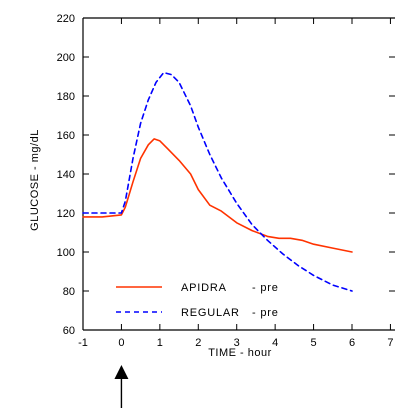 The height and width of the screenshot is (414, 395). I want to click on y-tick-label: 120, so click(66, 214).